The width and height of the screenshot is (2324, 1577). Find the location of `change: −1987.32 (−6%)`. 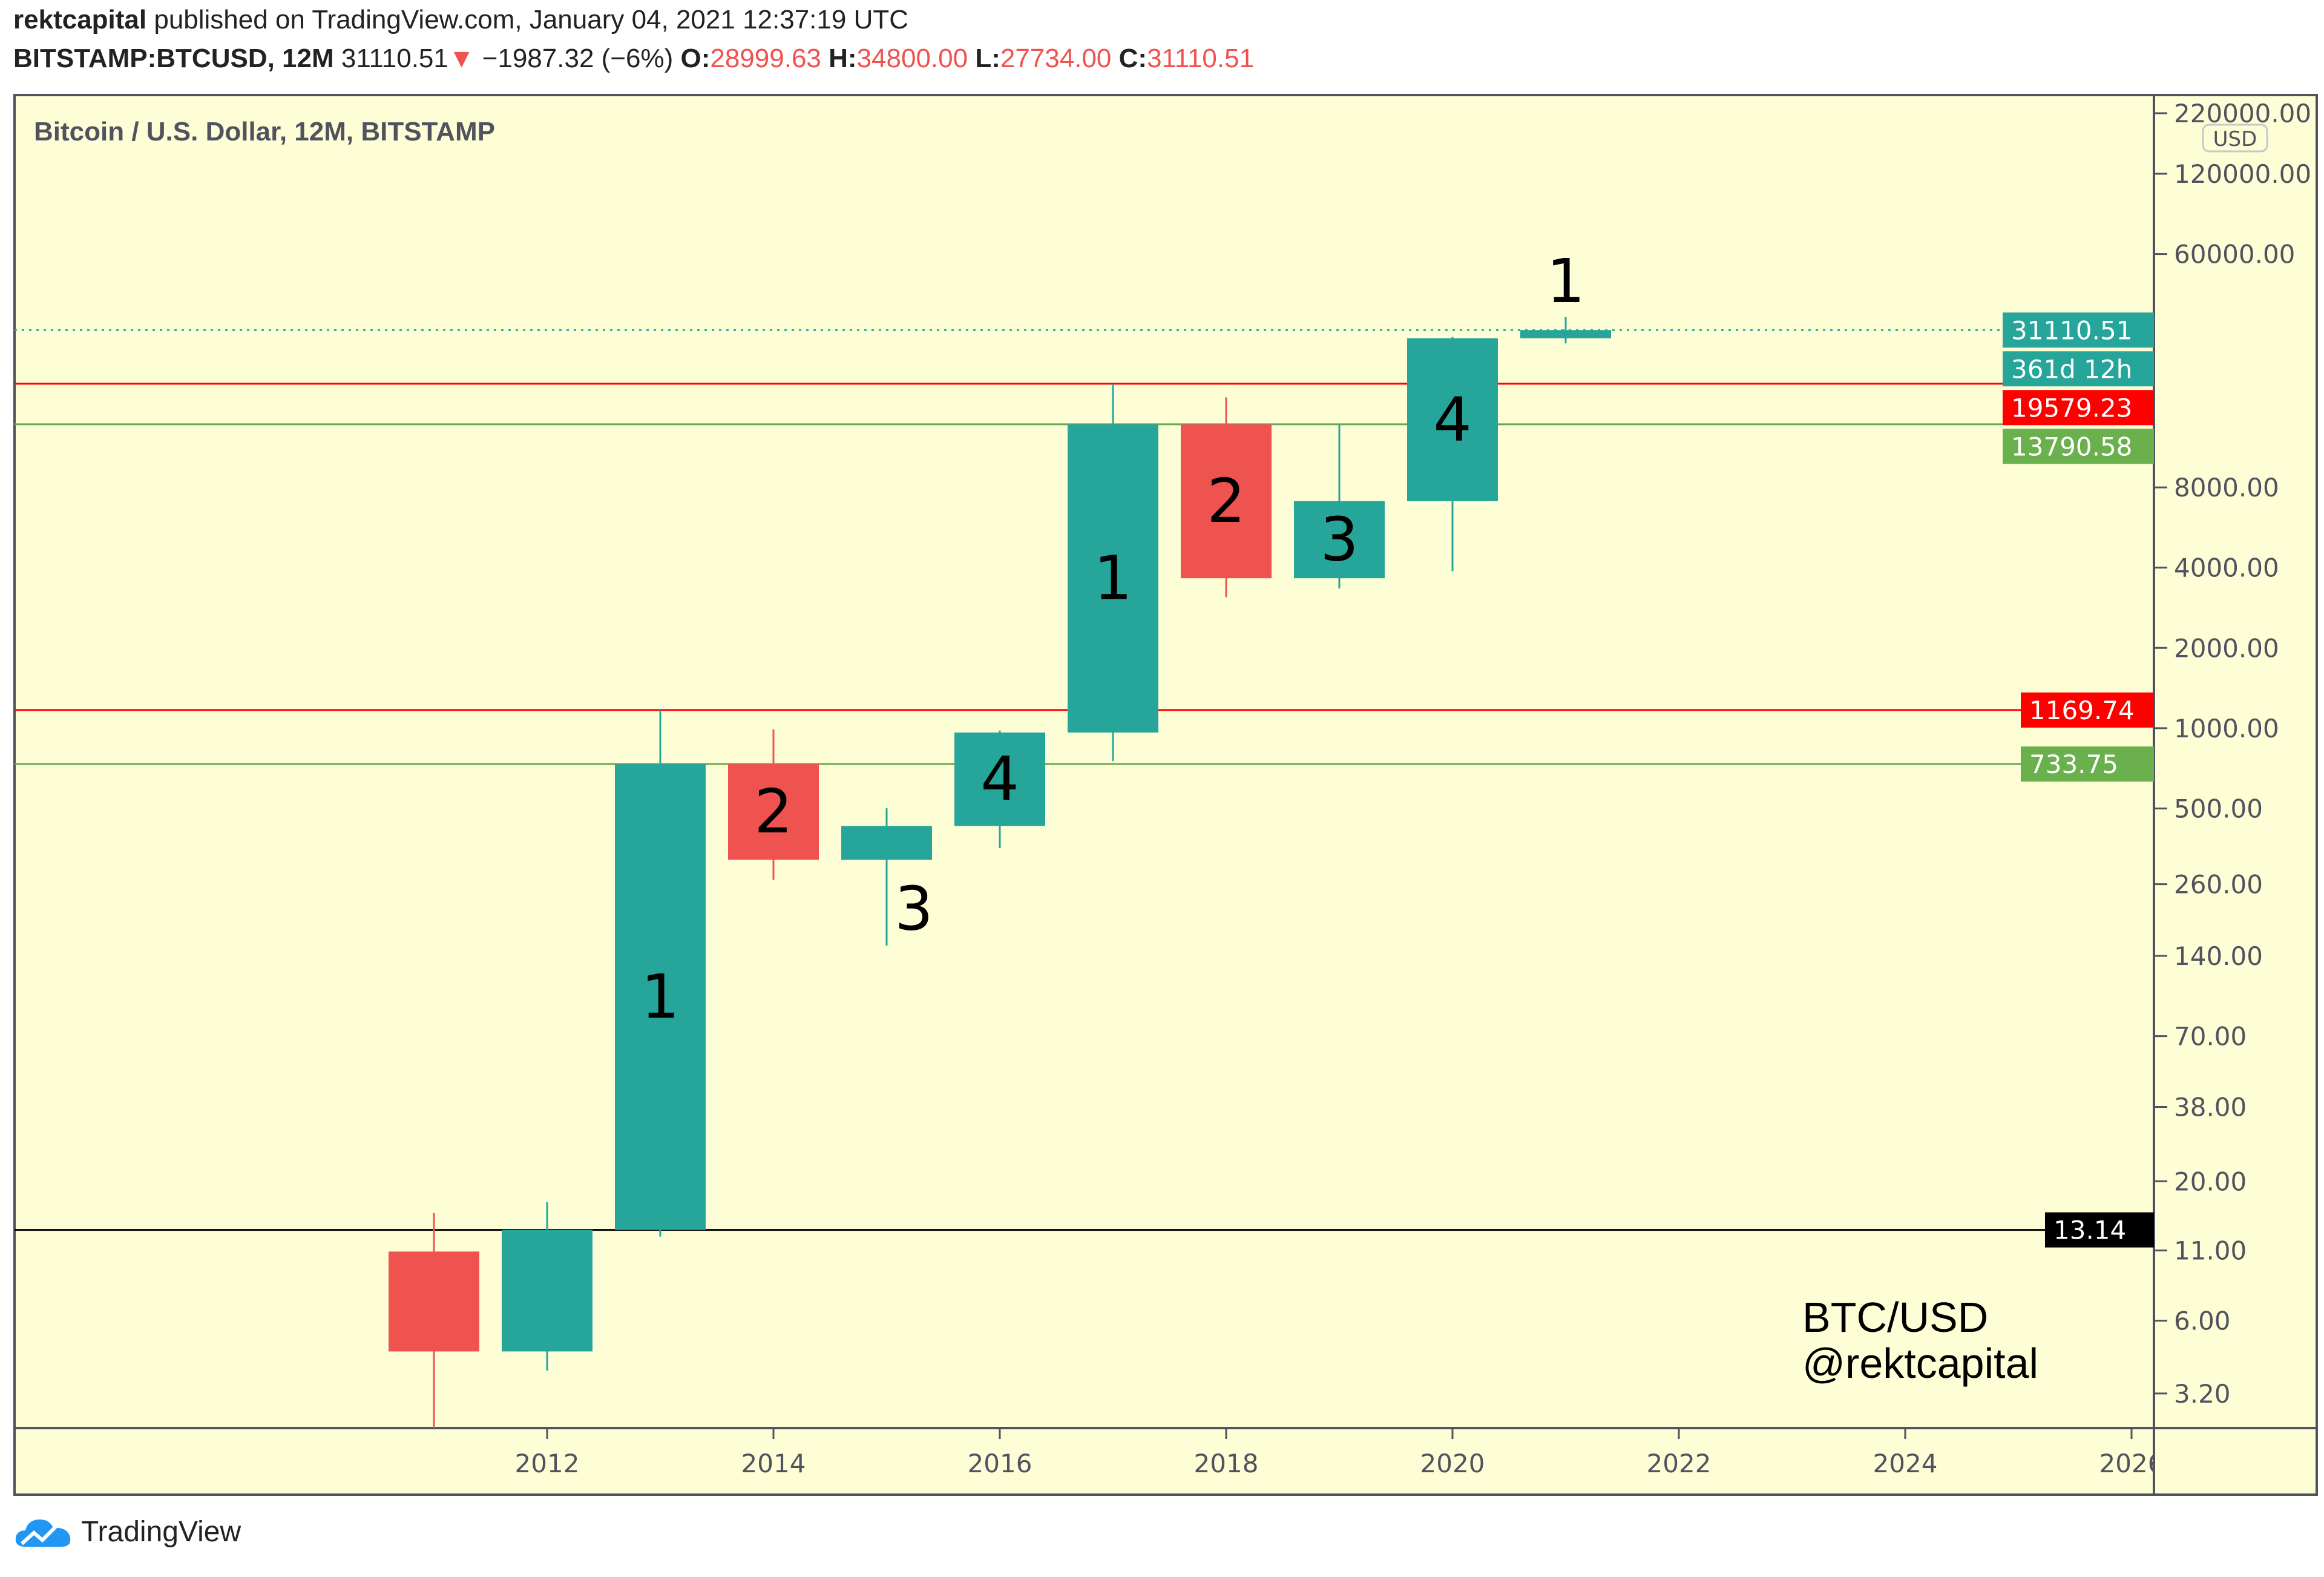

change: −1987.32 (−6%) is located at coordinates (578, 58).